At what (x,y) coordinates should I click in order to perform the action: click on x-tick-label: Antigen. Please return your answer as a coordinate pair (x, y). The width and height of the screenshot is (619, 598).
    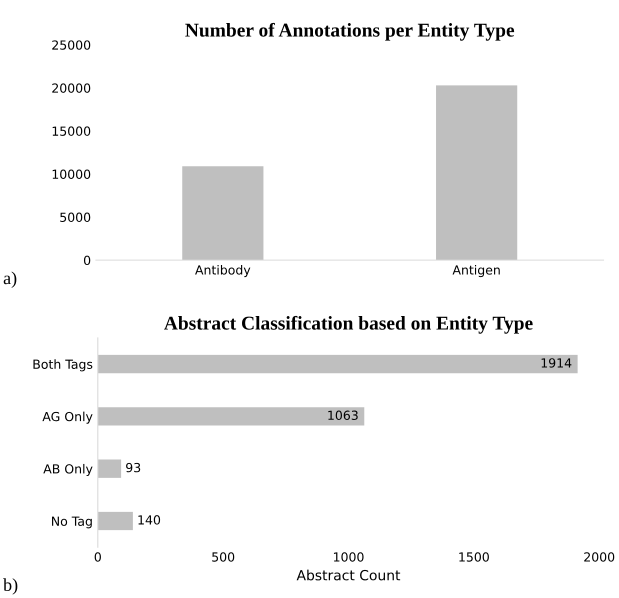
    Looking at the image, I should click on (476, 271).